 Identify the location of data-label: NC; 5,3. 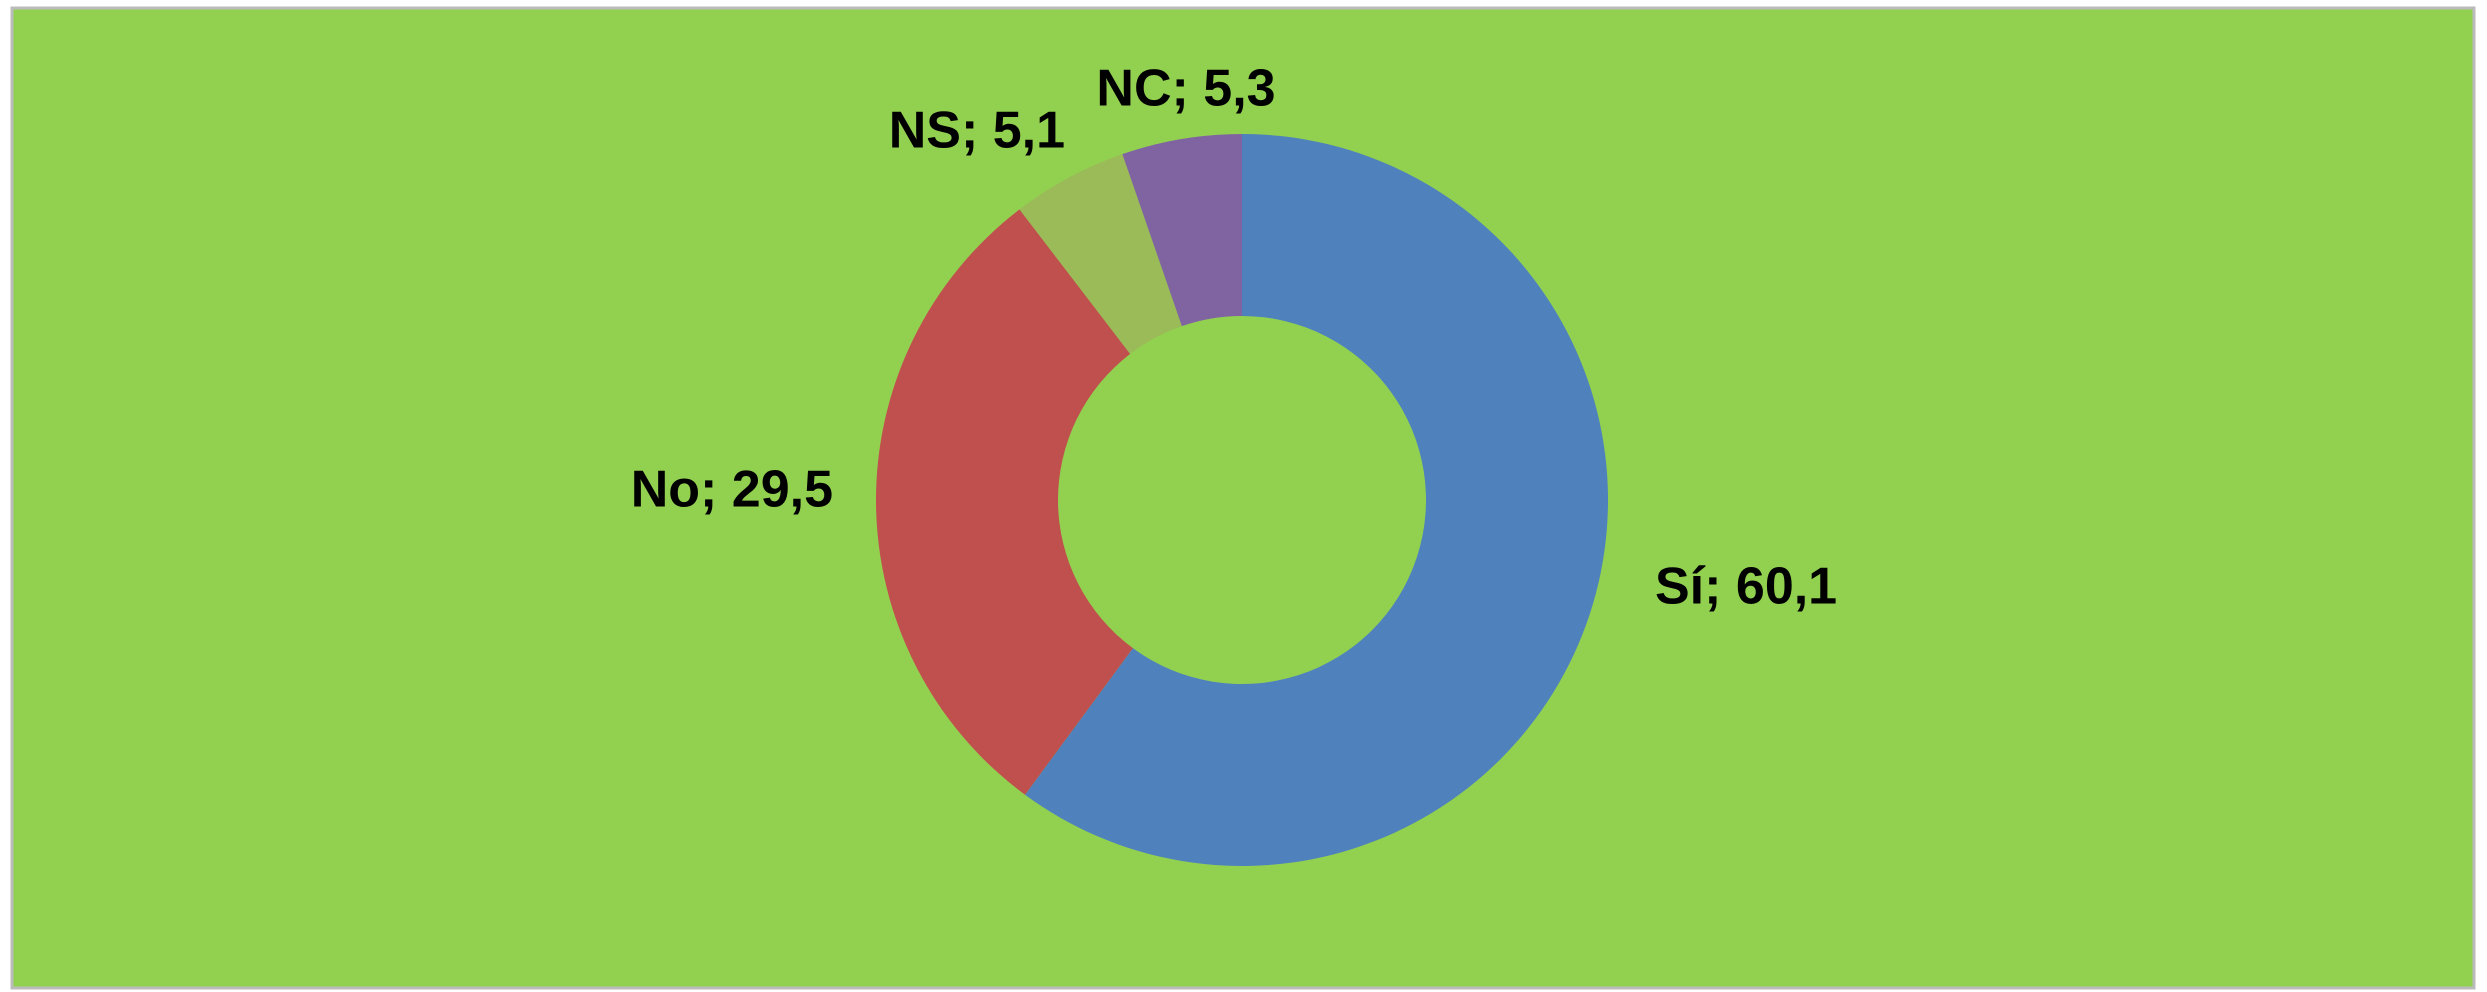
(1185, 89).